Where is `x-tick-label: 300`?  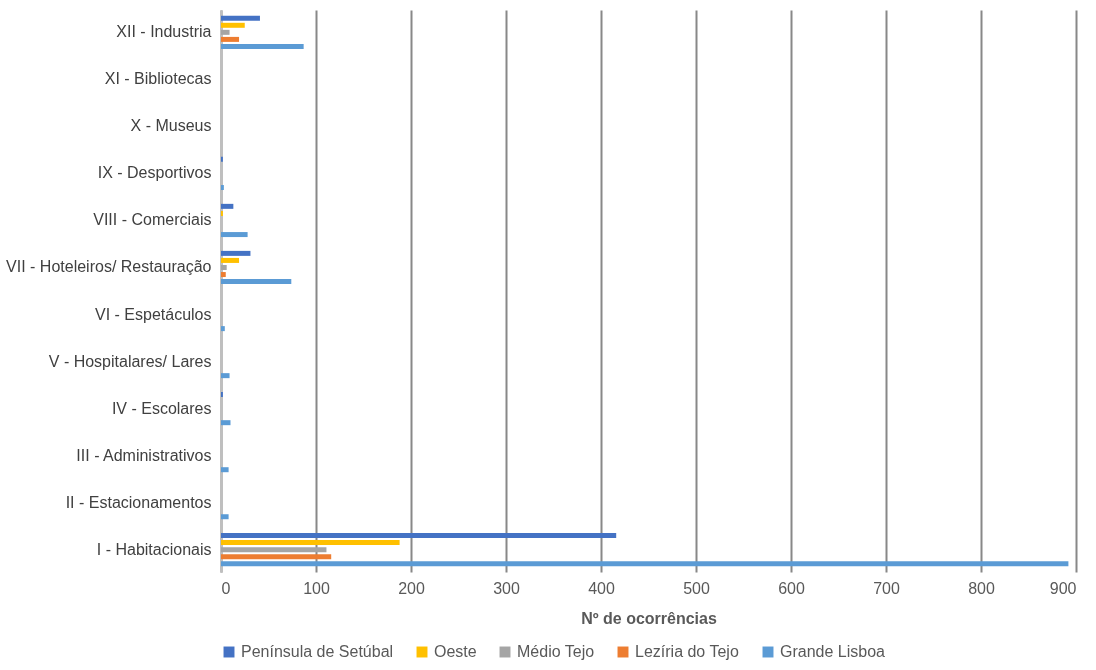
x-tick-label: 300 is located at coordinates (506, 588).